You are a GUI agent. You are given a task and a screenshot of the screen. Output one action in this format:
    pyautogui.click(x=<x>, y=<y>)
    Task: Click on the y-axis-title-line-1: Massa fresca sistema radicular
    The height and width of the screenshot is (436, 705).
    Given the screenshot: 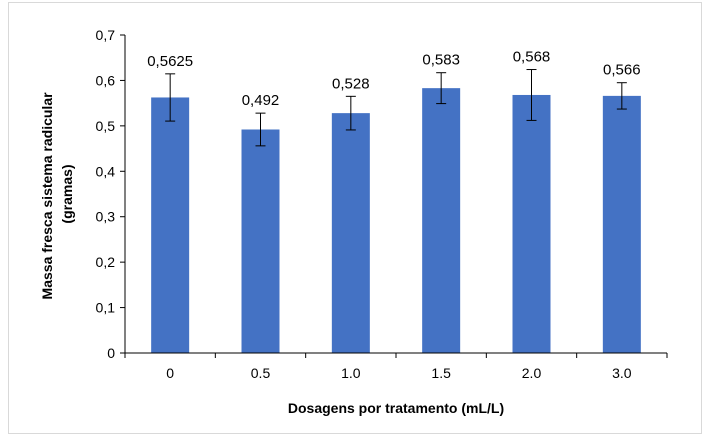 What is the action you would take?
    pyautogui.click(x=47, y=196)
    